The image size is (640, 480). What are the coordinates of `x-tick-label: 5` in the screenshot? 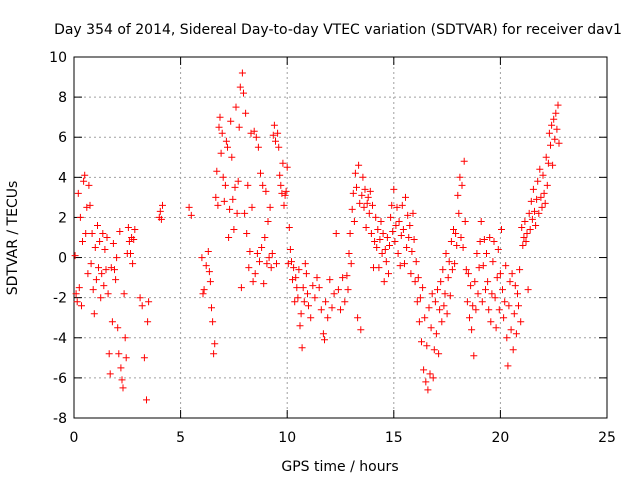 It's located at (180, 438).